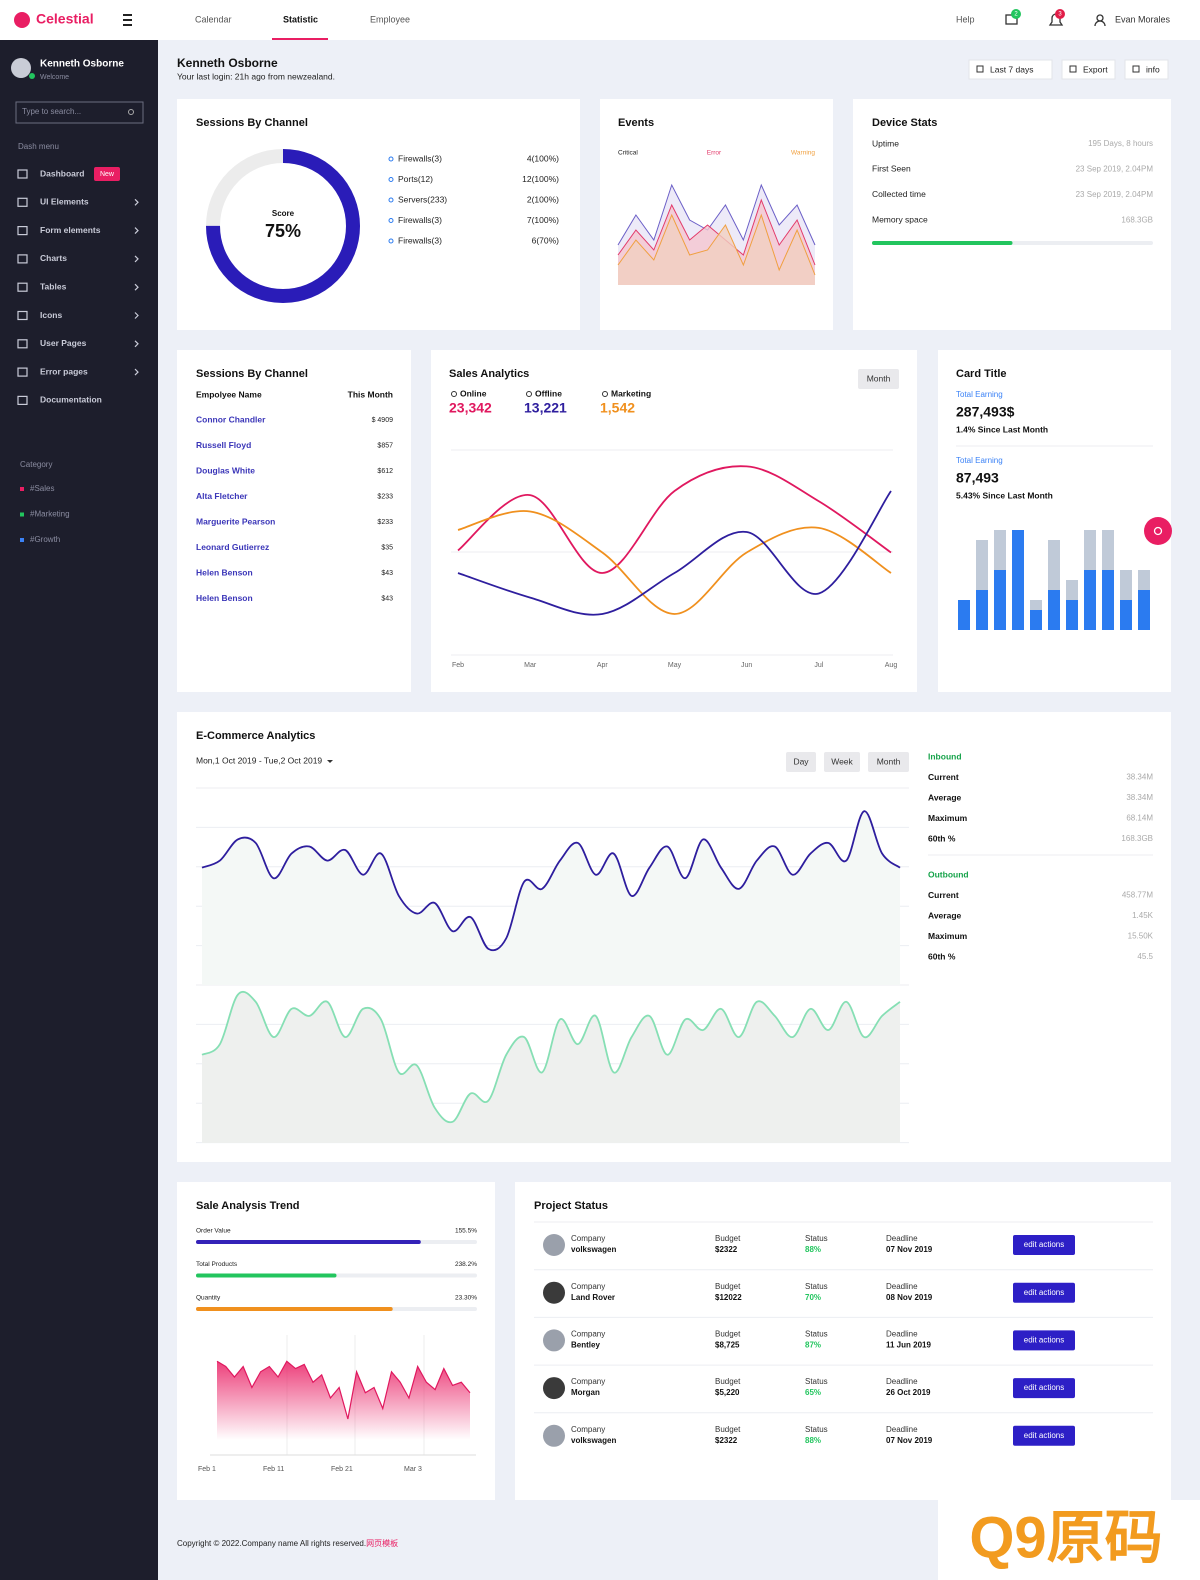 The width and height of the screenshot is (1200, 1580). What do you see at coordinates (943, 895) in the screenshot?
I see `metric-label: Current` at bounding box center [943, 895].